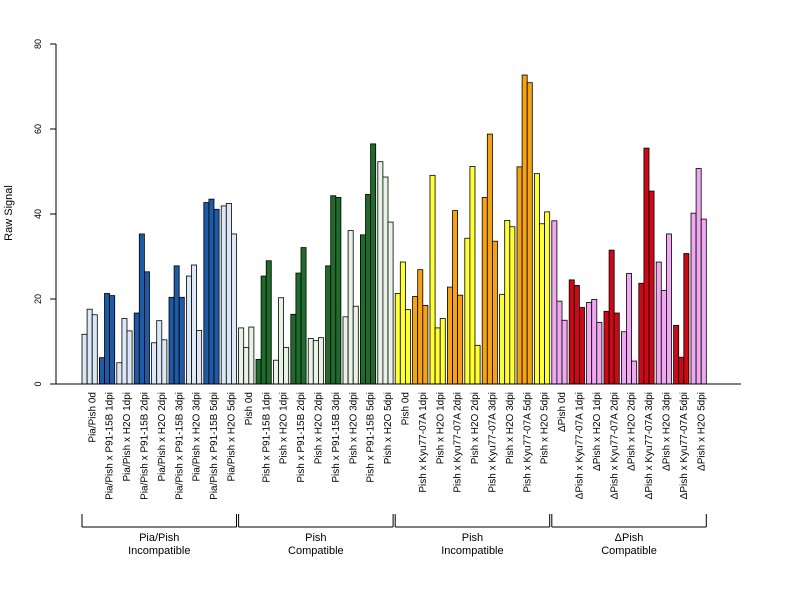 This screenshot has width=800, height=600. Describe the element at coordinates (127, 437) in the screenshot. I see `x-tick-label: Pia/Pish x H2O 1dpi` at that location.